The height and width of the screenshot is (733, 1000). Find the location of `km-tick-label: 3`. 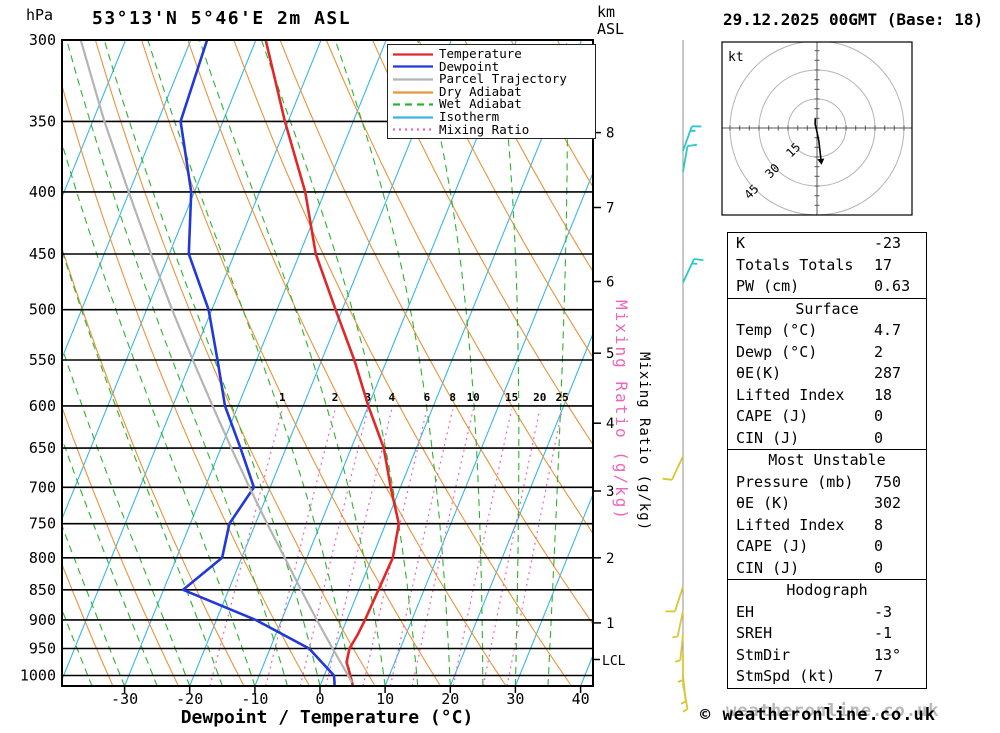

km-tick-label: 3 is located at coordinates (610, 492).